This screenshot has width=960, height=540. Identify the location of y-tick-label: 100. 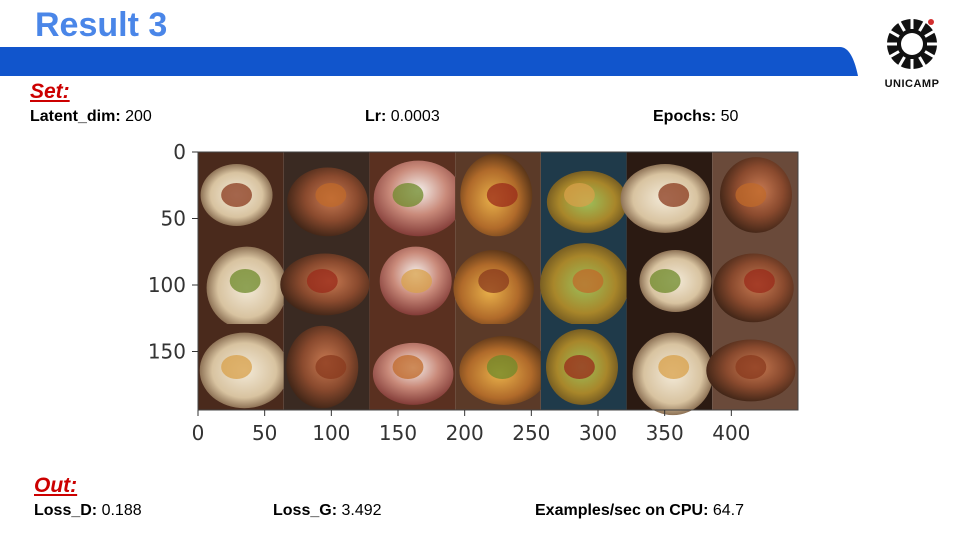
(167, 285).